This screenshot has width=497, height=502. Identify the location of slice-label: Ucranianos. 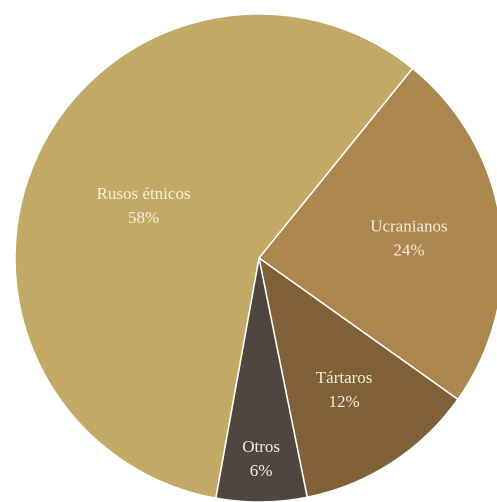
(408, 226).